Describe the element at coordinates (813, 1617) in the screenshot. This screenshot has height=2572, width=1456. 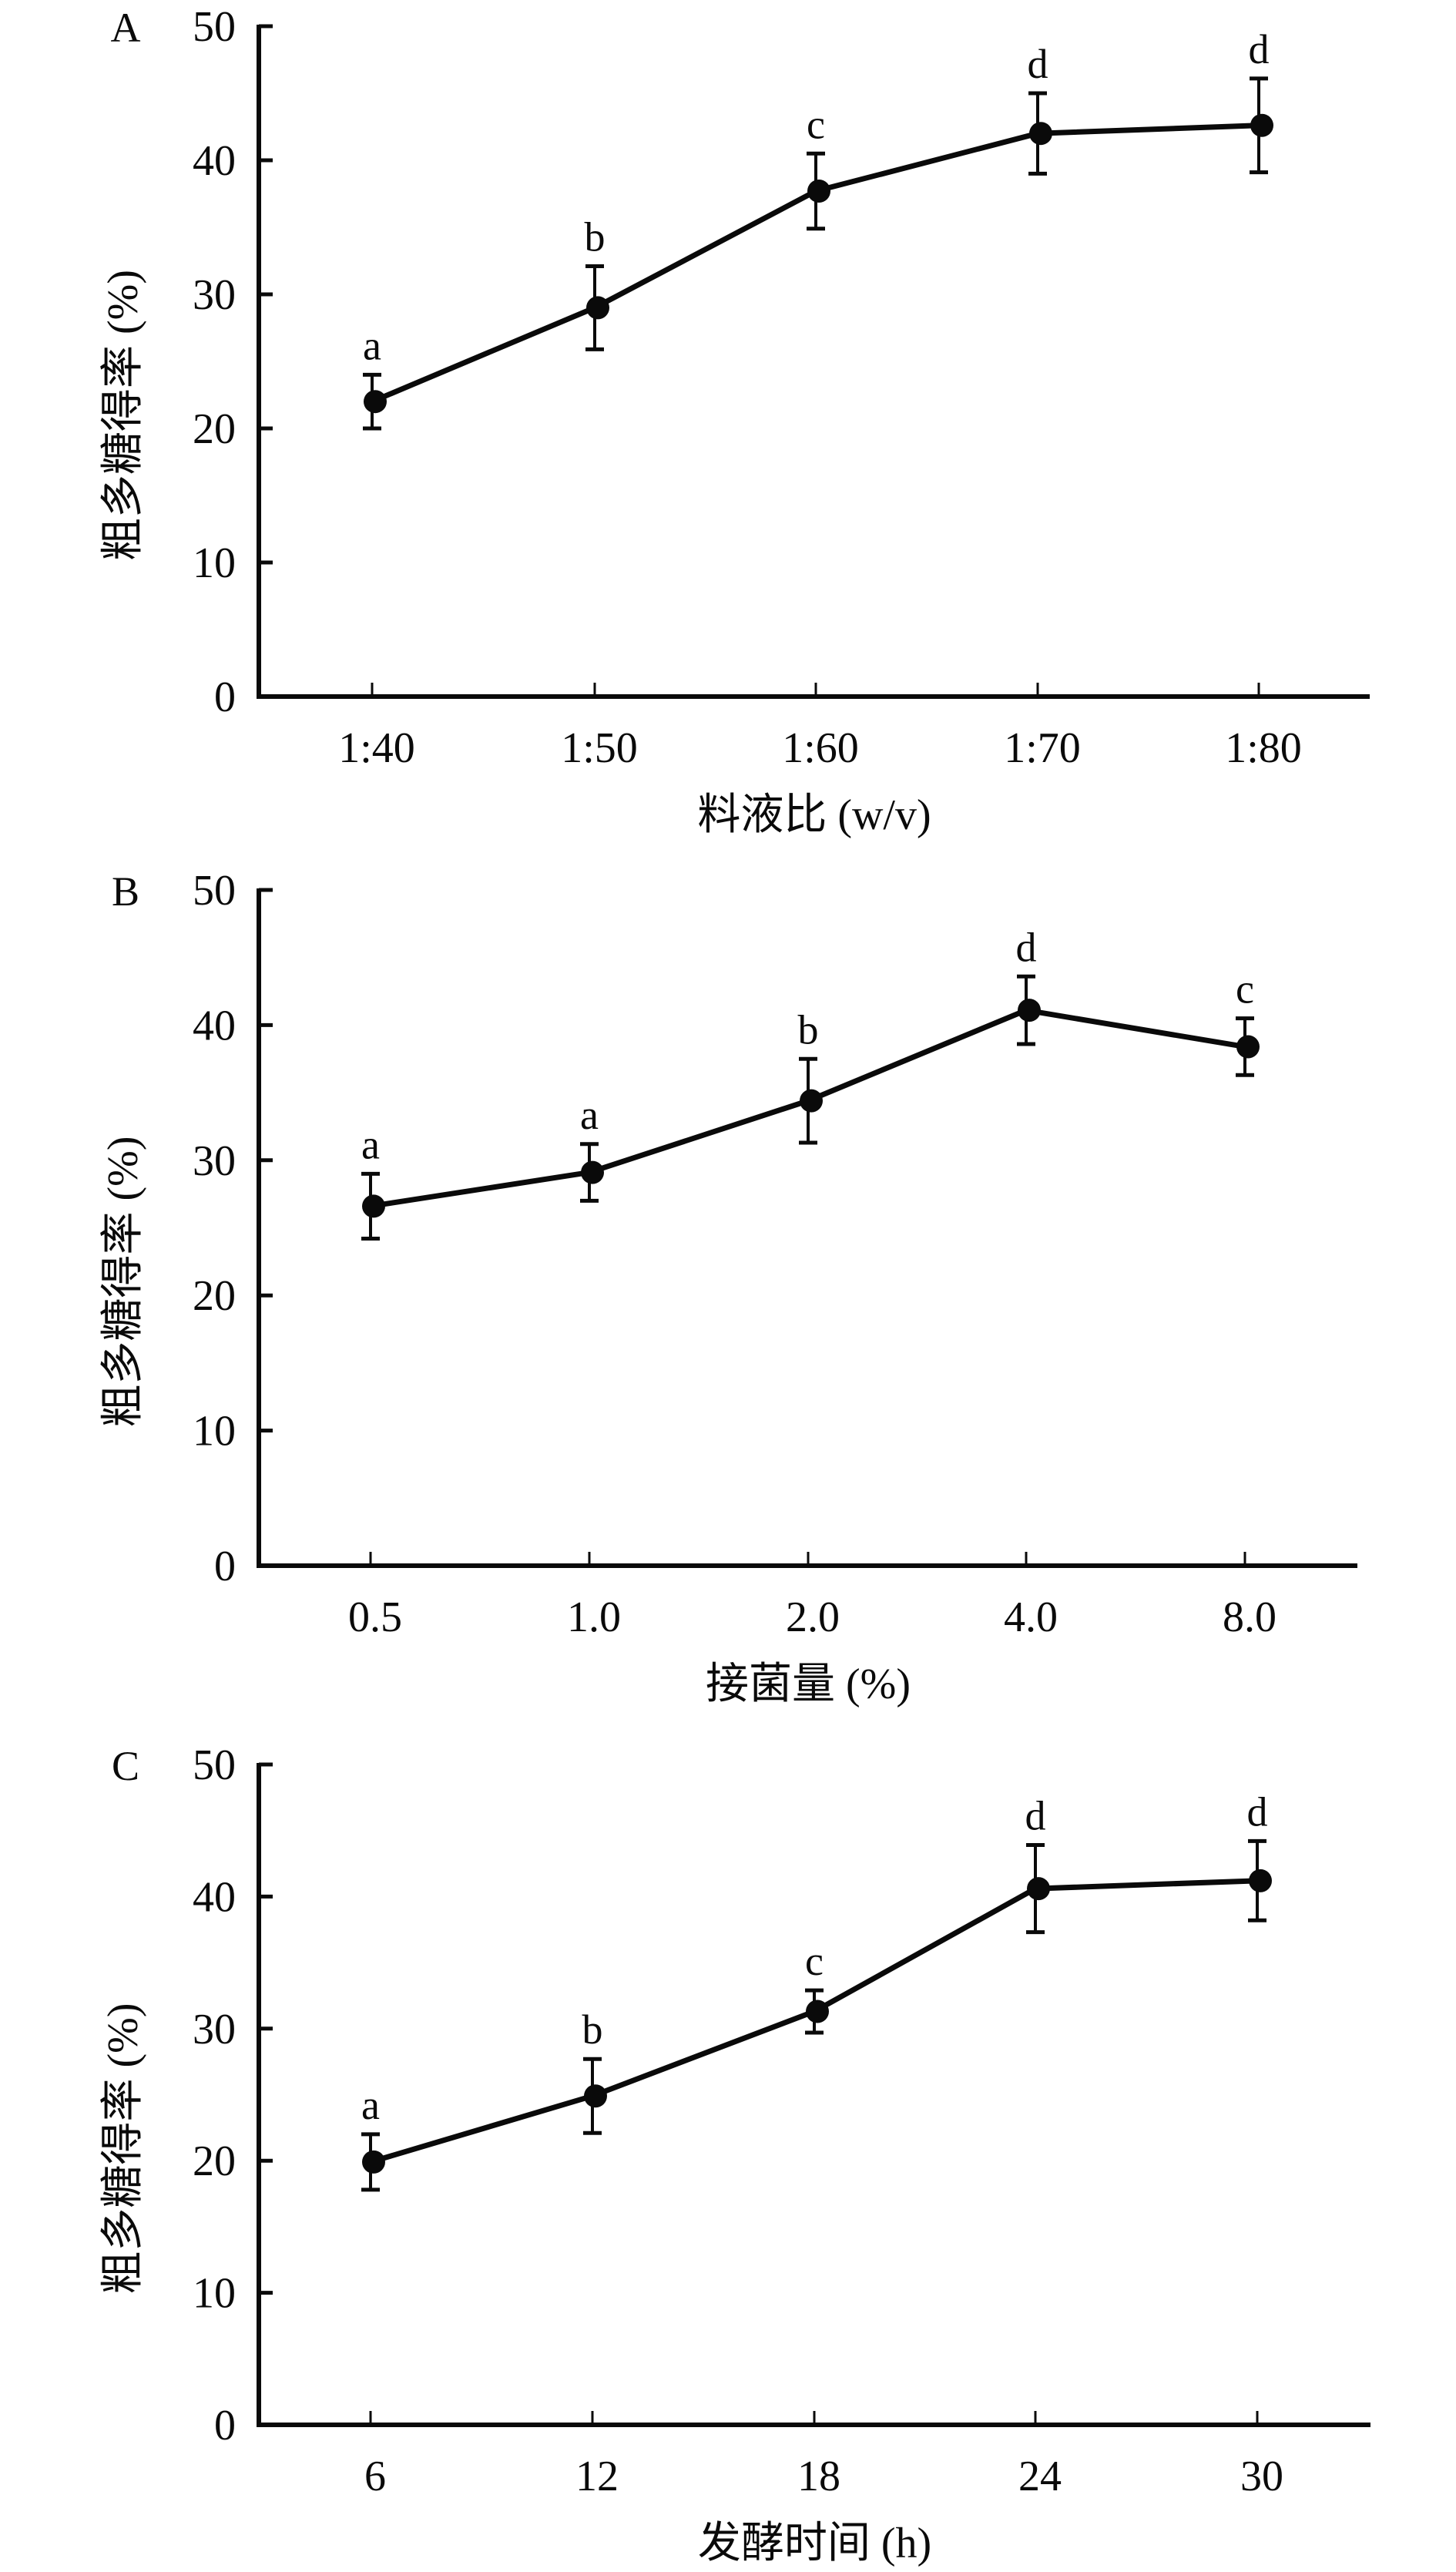
I see `x-tick-label: 2.0` at that location.